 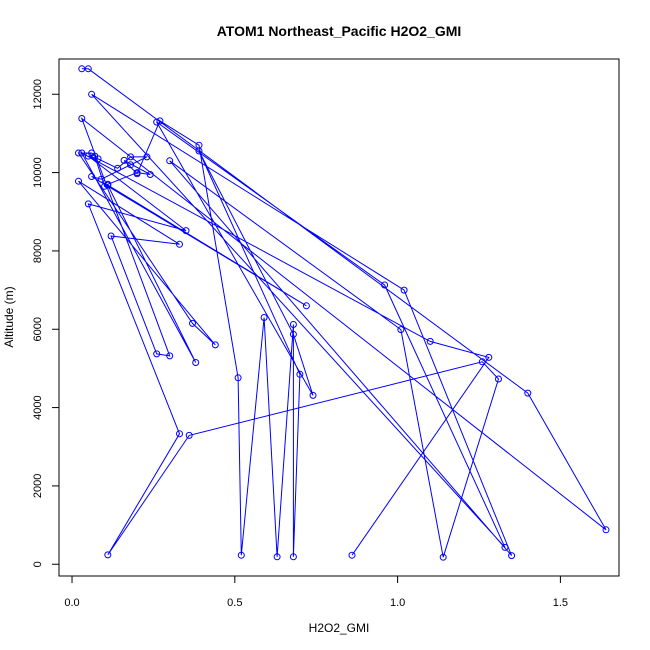 What do you see at coordinates (38, 251) in the screenshot?
I see `y-tick-label: 8000` at bounding box center [38, 251].